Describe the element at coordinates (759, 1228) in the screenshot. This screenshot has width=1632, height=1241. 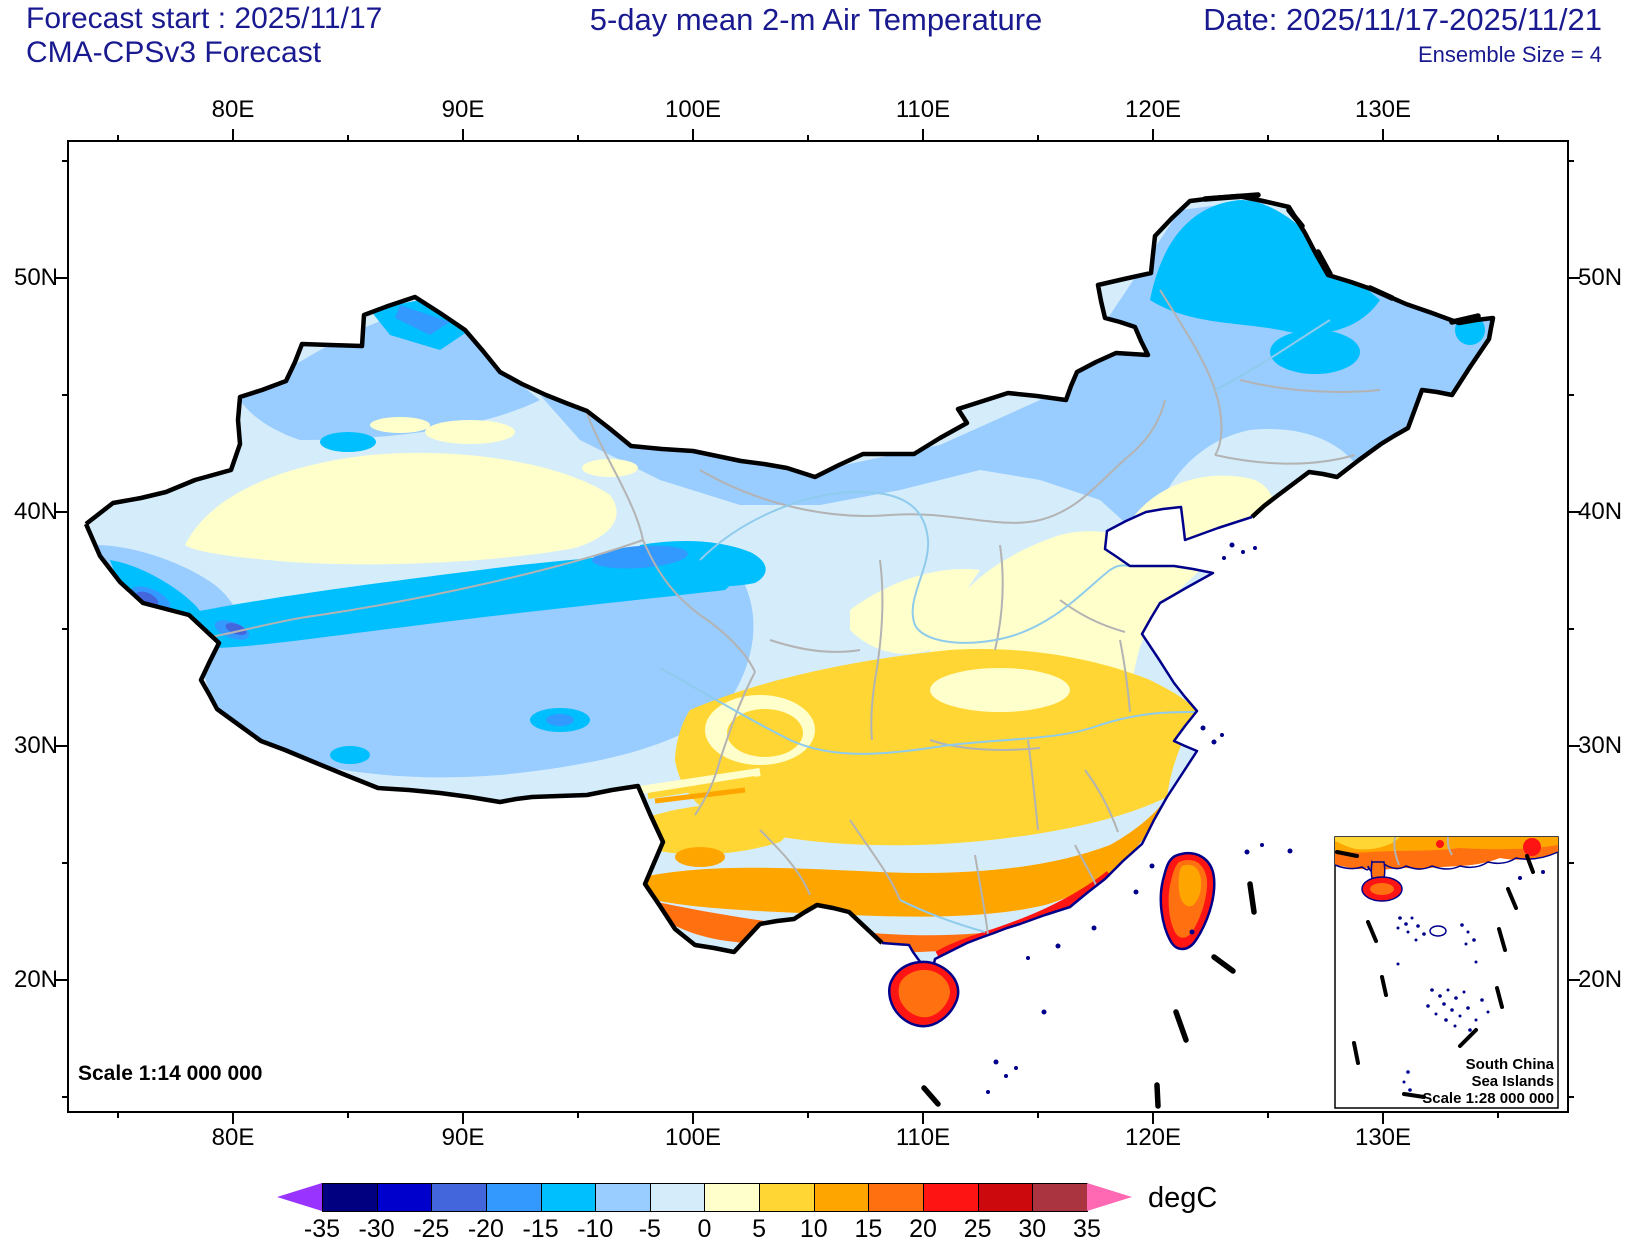
I see `colorbar-tick-label-5: 5` at that location.